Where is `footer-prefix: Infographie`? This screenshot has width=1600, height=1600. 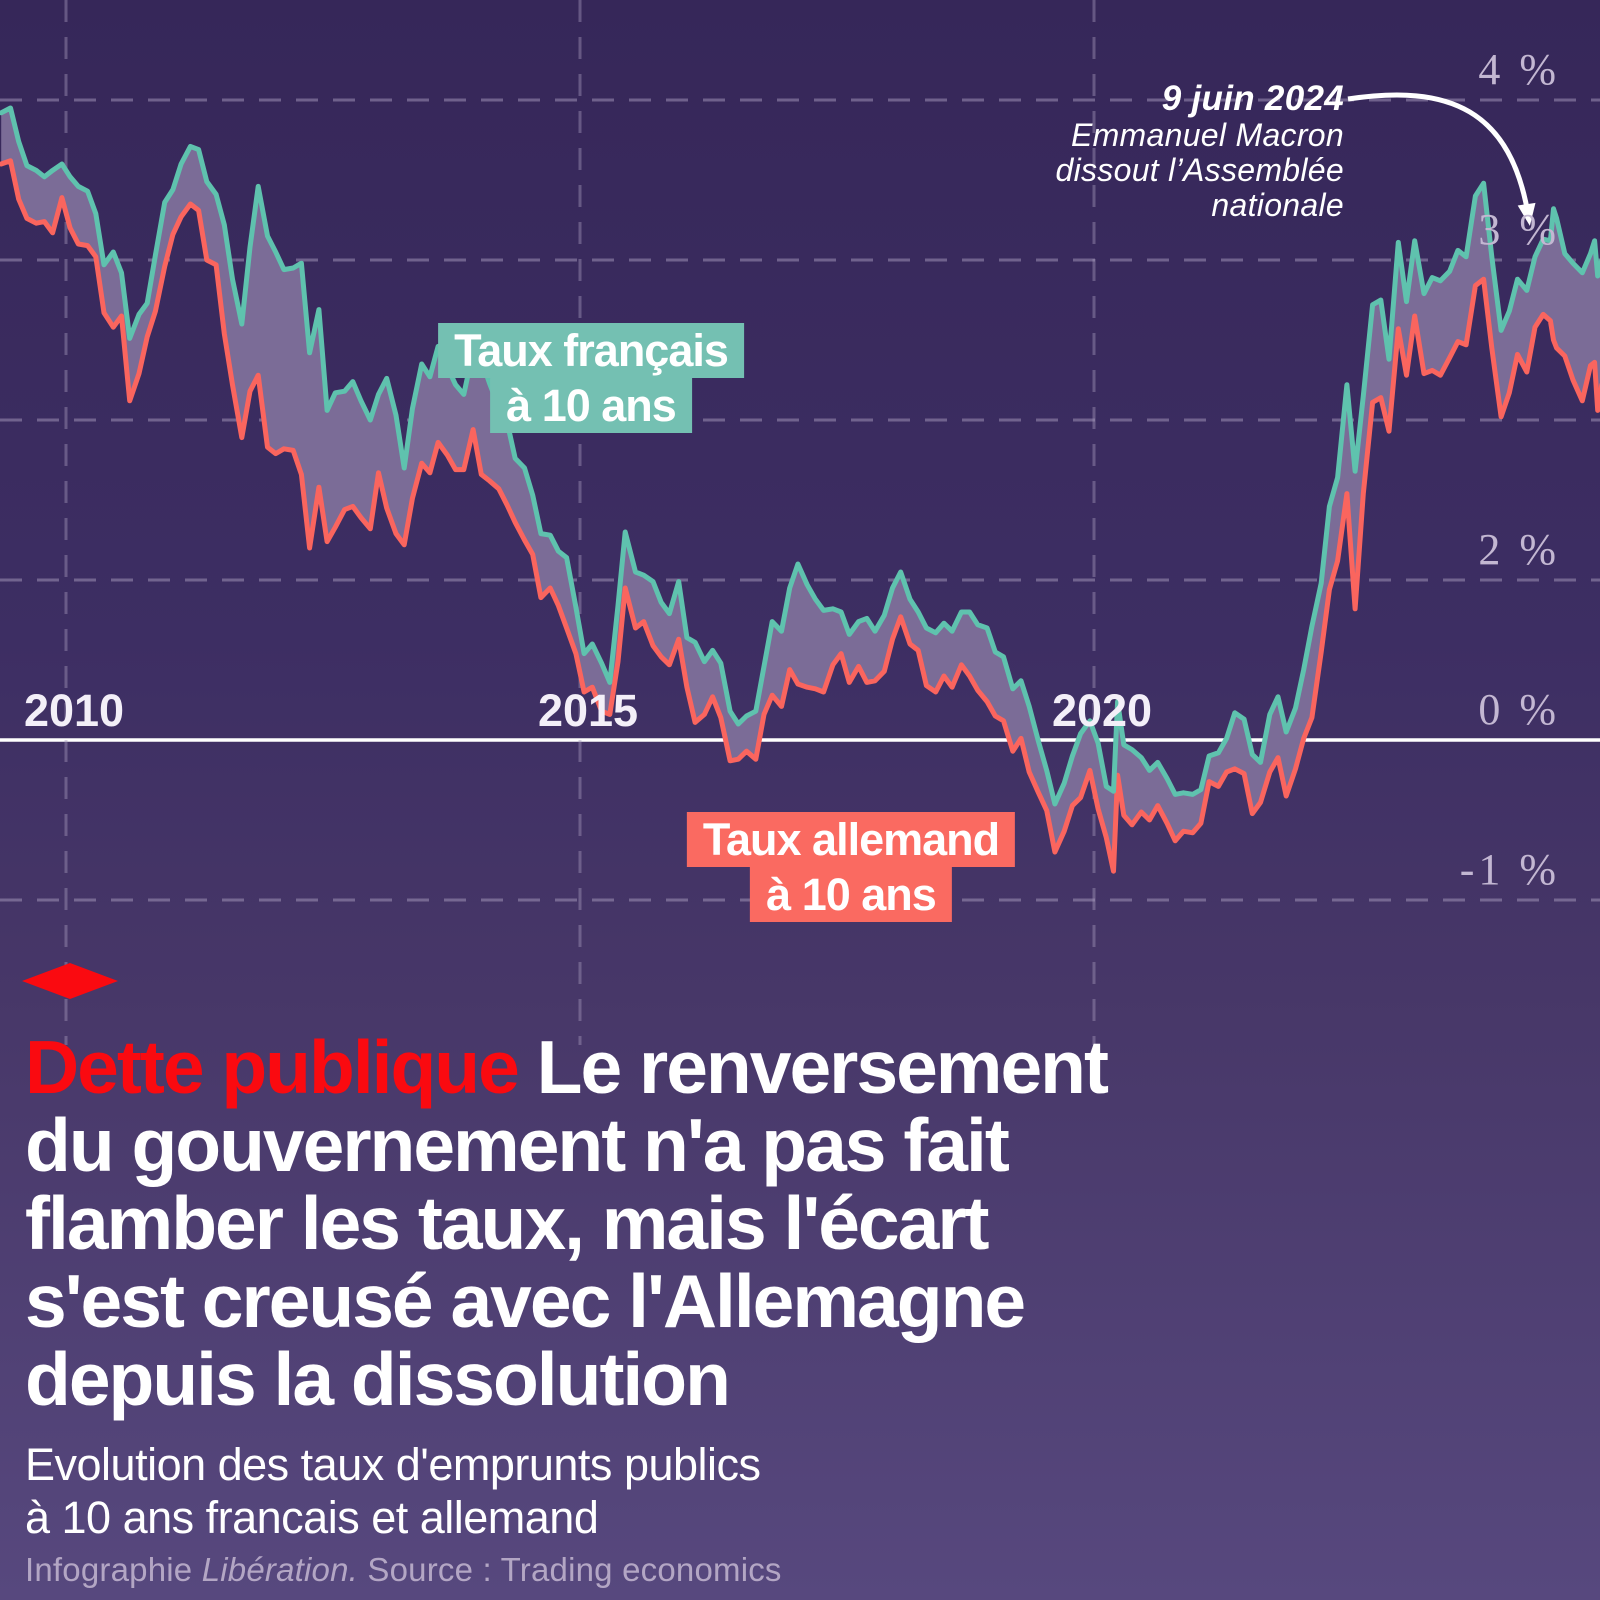 footer-prefix: Infographie is located at coordinates (113, 1569).